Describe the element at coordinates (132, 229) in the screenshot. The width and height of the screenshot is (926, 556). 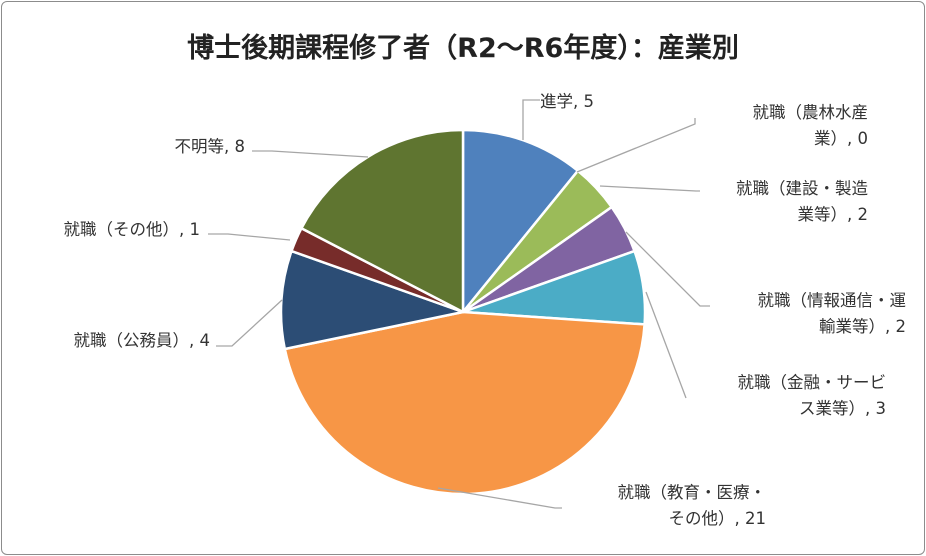
I see `slice-label-7-line-0: 就職（その他）, 1` at that location.